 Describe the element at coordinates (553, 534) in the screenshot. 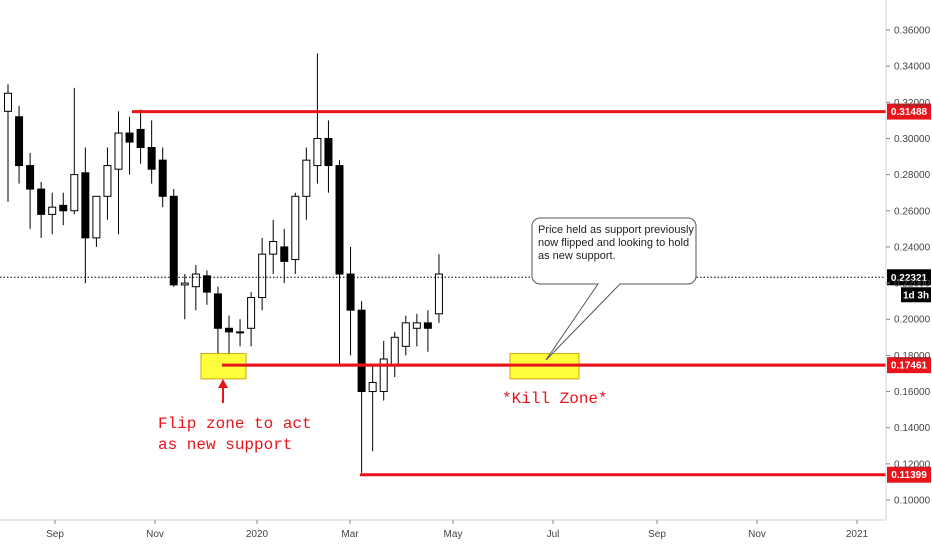

I see `x-tick-label: Jul` at that location.